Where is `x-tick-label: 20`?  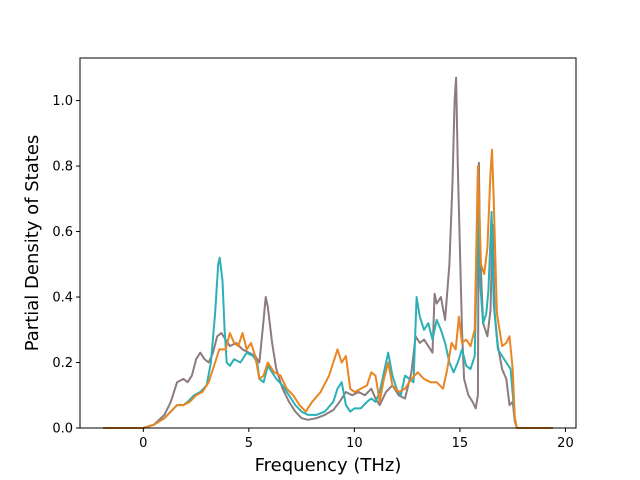 x-tick-label: 20 is located at coordinates (565, 443).